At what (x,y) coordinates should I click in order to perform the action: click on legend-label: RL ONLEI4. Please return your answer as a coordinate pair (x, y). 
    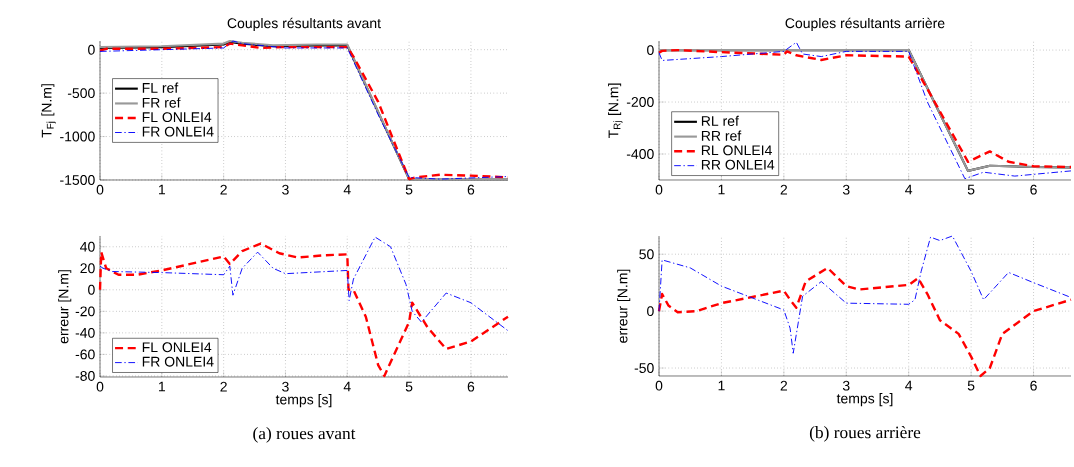
    Looking at the image, I should click on (736, 150).